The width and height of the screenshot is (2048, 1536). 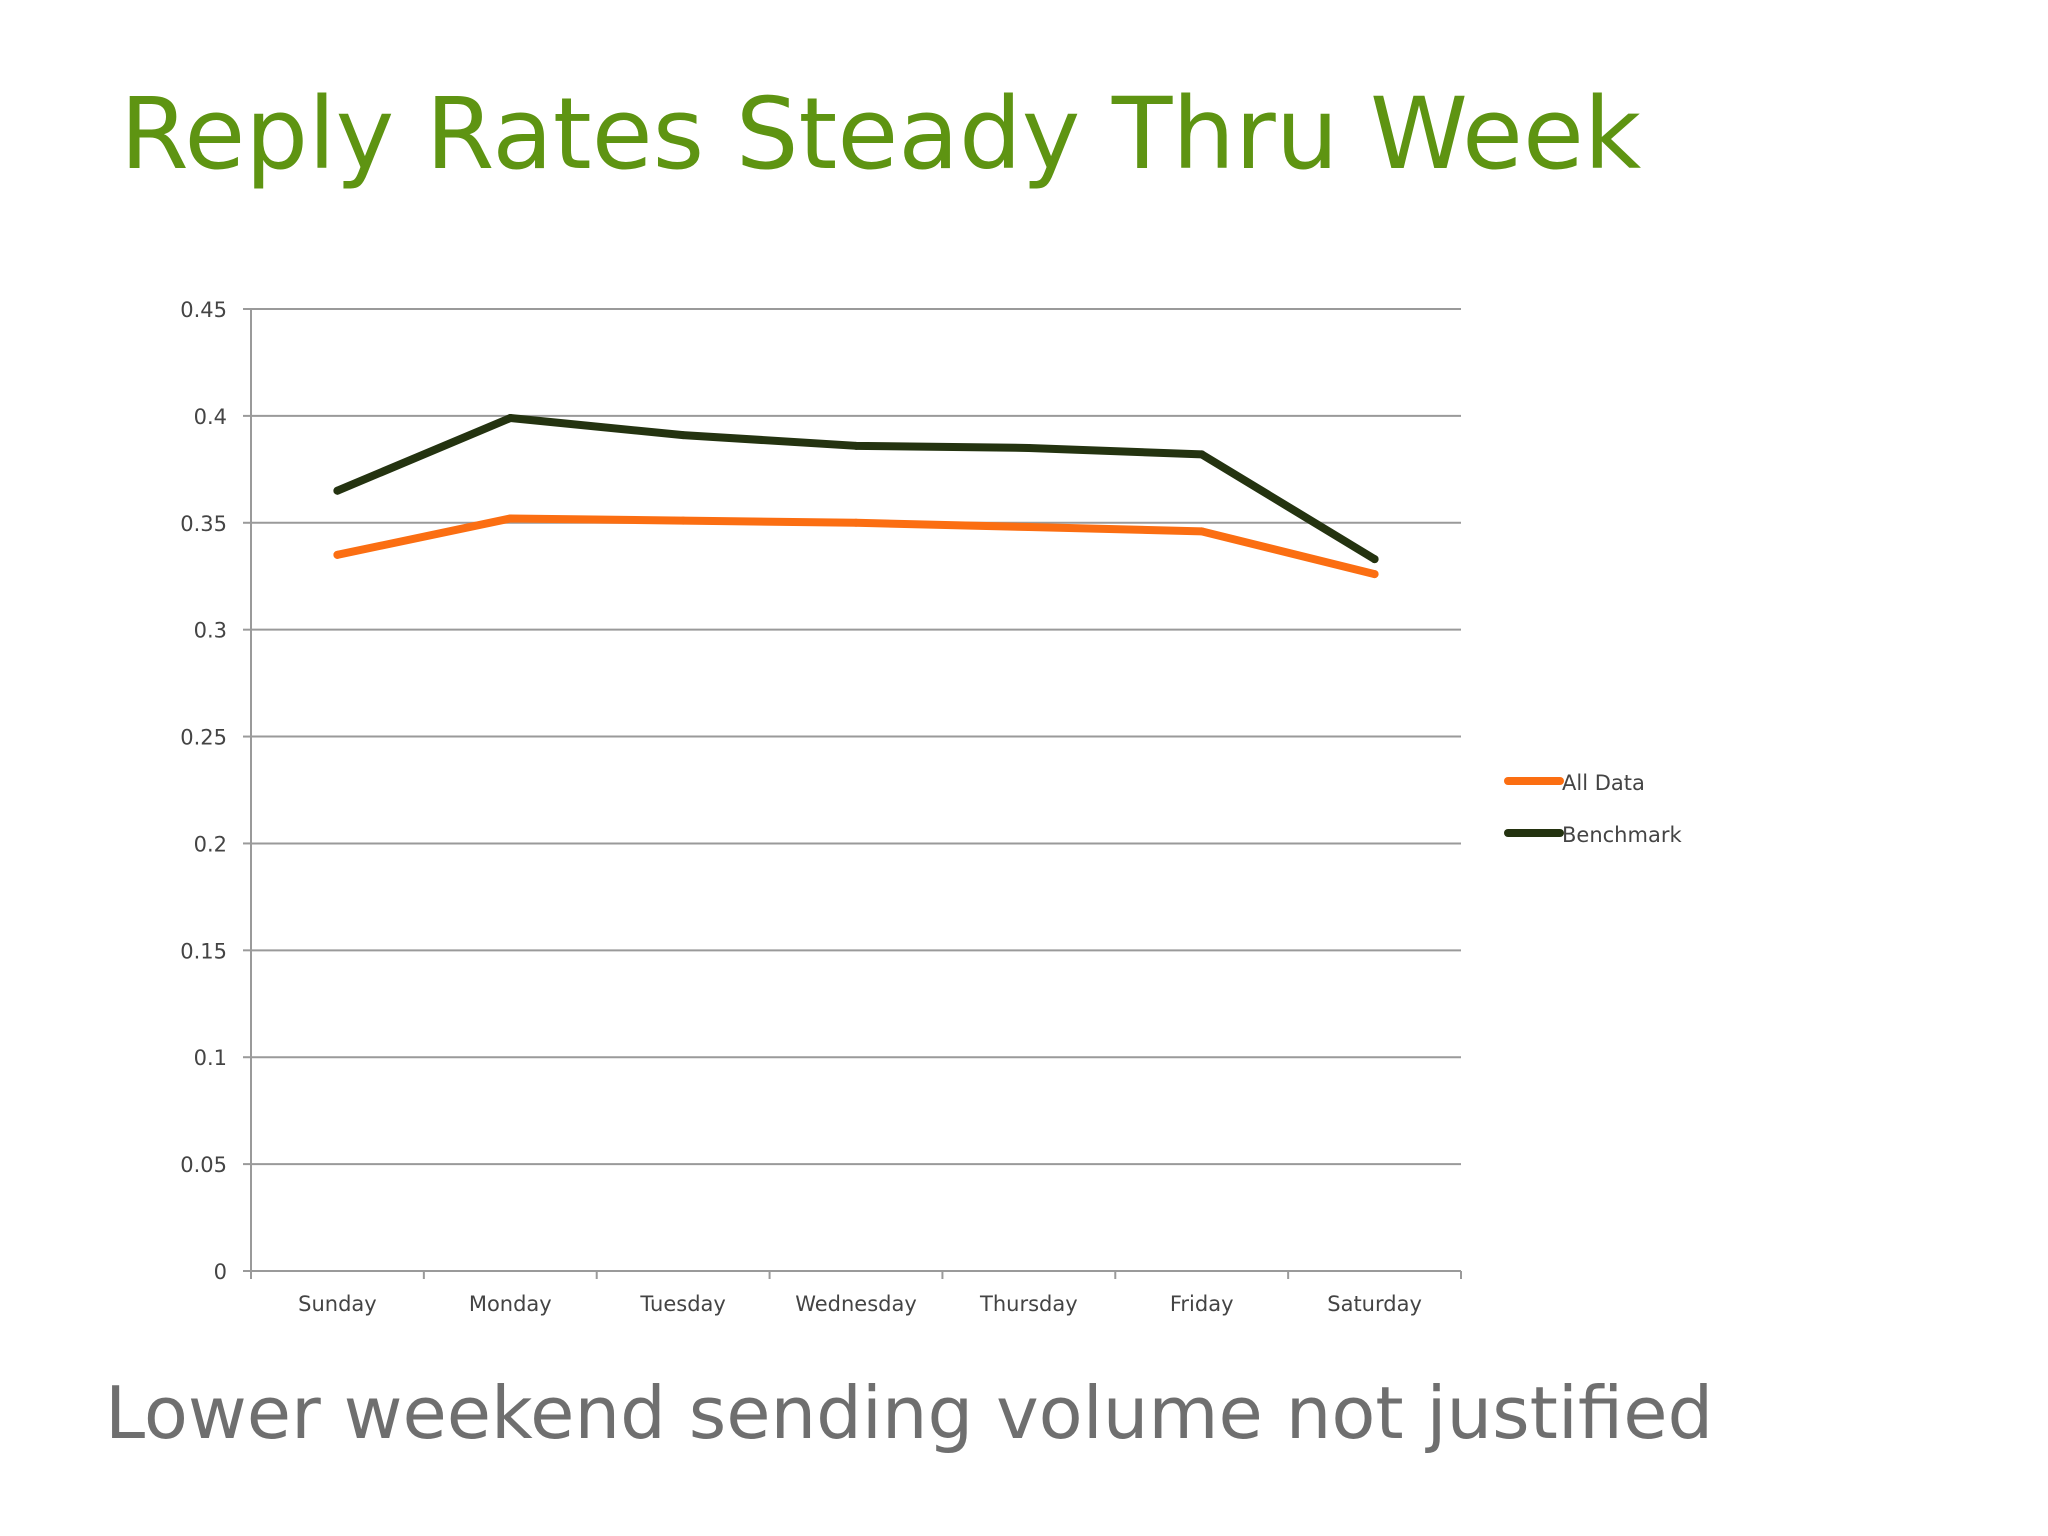 What do you see at coordinates (220, 1272) in the screenshot?
I see `y-tick-label: 0` at bounding box center [220, 1272].